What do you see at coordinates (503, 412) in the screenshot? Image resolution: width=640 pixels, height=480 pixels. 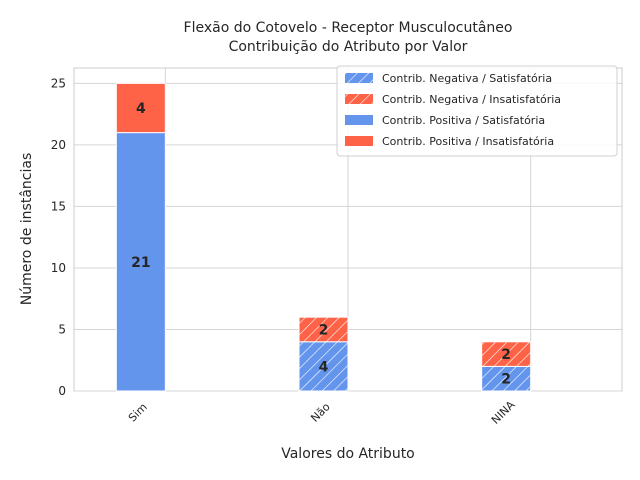 I see `x-tick-label: NINA` at bounding box center [503, 412].